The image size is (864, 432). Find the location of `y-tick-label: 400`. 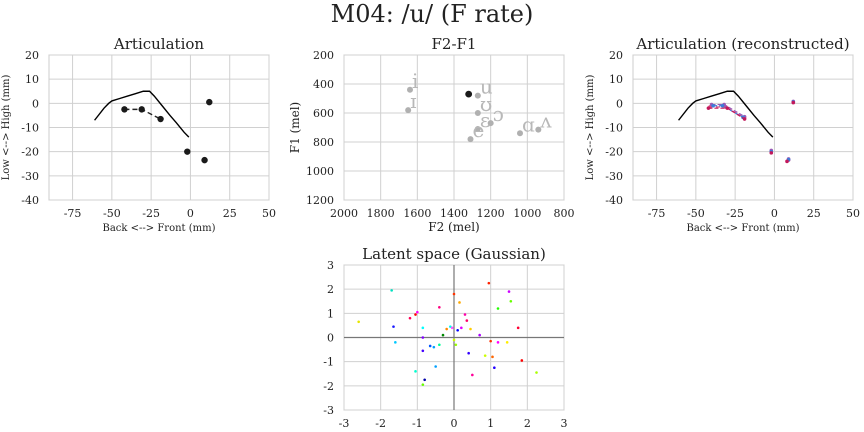

y-tick-label: 400 is located at coordinates (323, 84).